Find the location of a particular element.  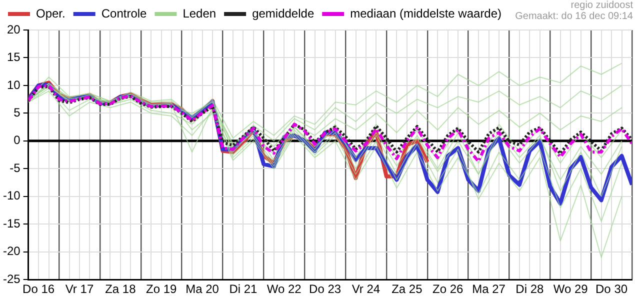

x-tick-label: Ma 20 is located at coordinates (203, 289).